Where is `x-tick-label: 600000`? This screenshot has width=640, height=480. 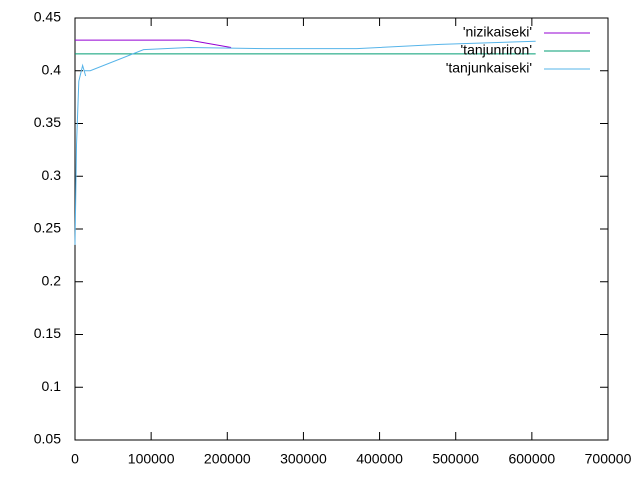 x-tick-label: 600000 is located at coordinates (531, 459).